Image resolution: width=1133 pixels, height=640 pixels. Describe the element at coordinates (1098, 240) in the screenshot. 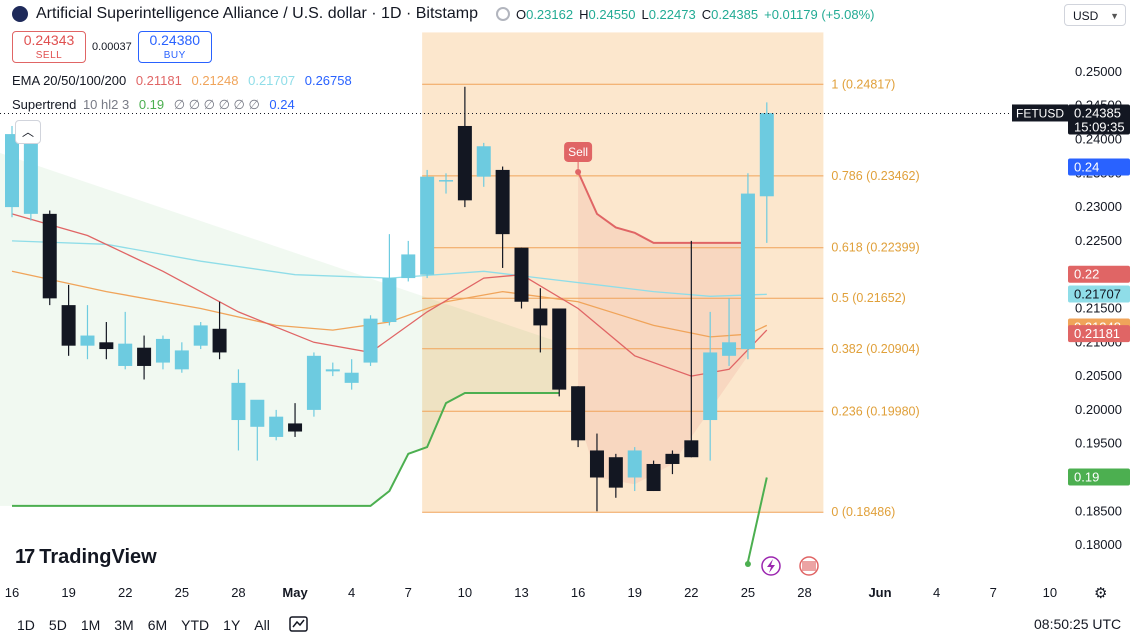

I see `y-tick-label: 0.22500` at that location.